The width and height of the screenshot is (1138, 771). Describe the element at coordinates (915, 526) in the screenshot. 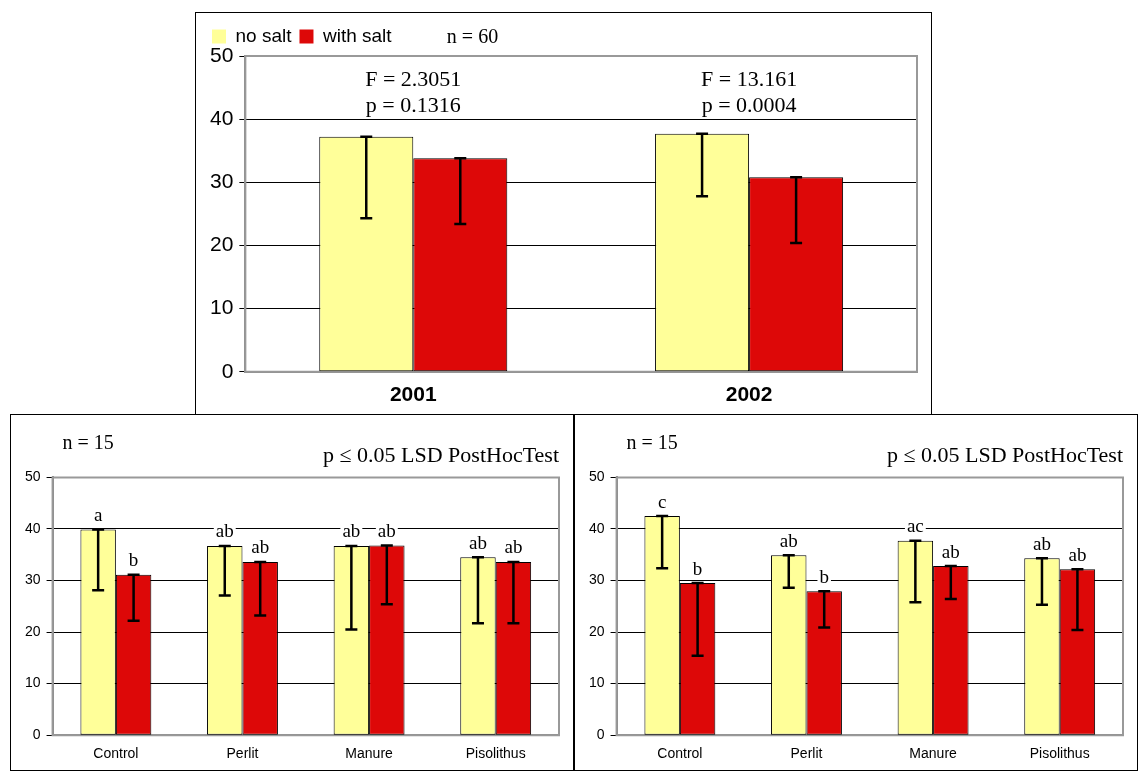

I see `data-label: ac` at that location.